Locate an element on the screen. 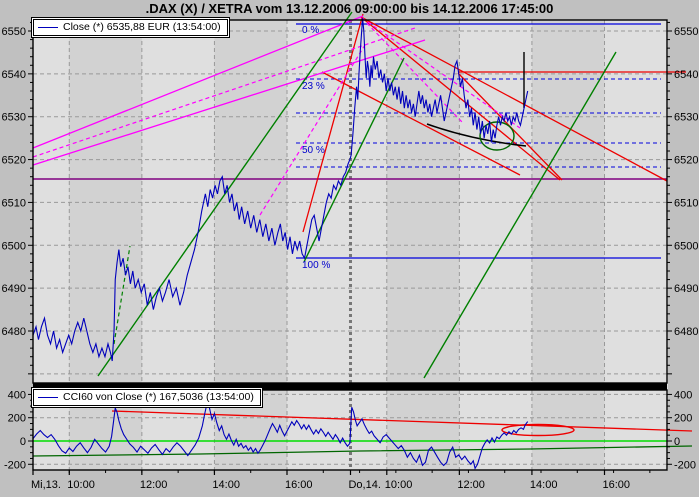 Image resolution: width=699 pixels, height=497 pixels. legend-cci-line-swatch is located at coordinates (48, 397).